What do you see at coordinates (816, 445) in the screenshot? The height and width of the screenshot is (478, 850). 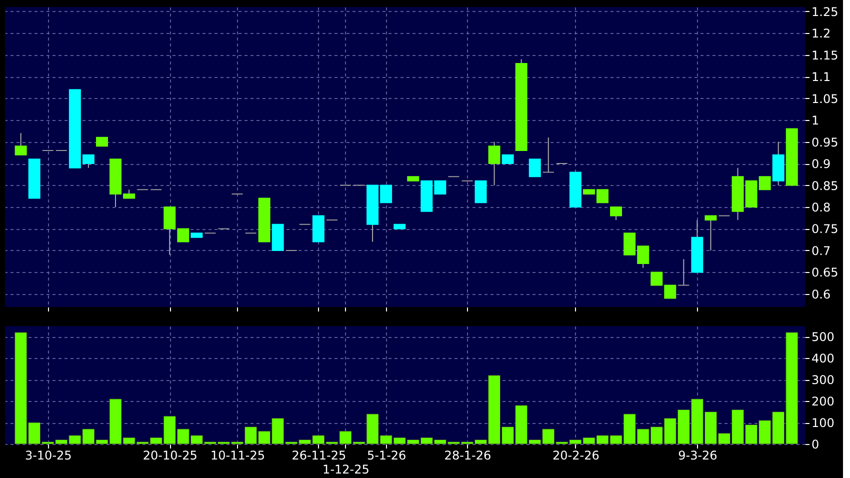 I see `y-tick-label: 0` at bounding box center [816, 445].